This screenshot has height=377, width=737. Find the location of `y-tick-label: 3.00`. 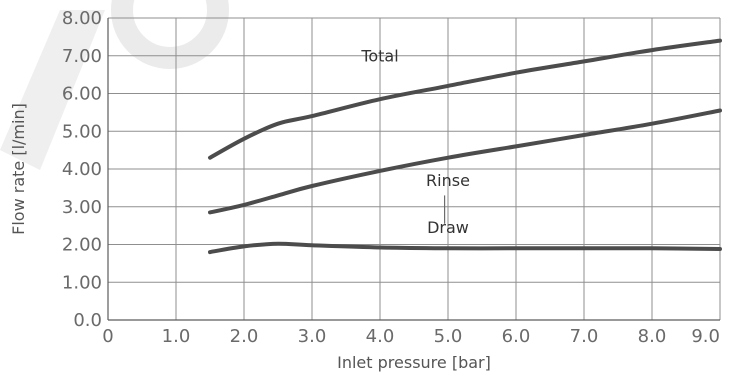

y-tick-label: 3.00 is located at coordinates (82, 207).